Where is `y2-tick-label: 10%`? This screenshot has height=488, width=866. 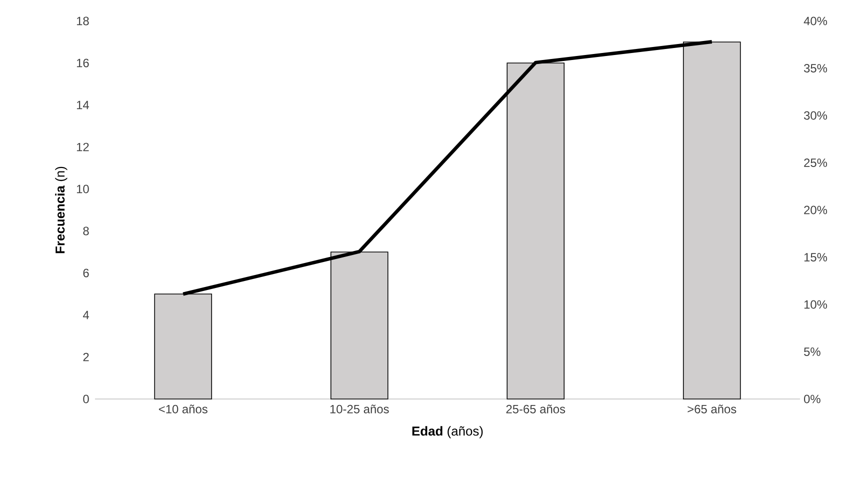
y2-tick-label: 10% is located at coordinates (816, 304).